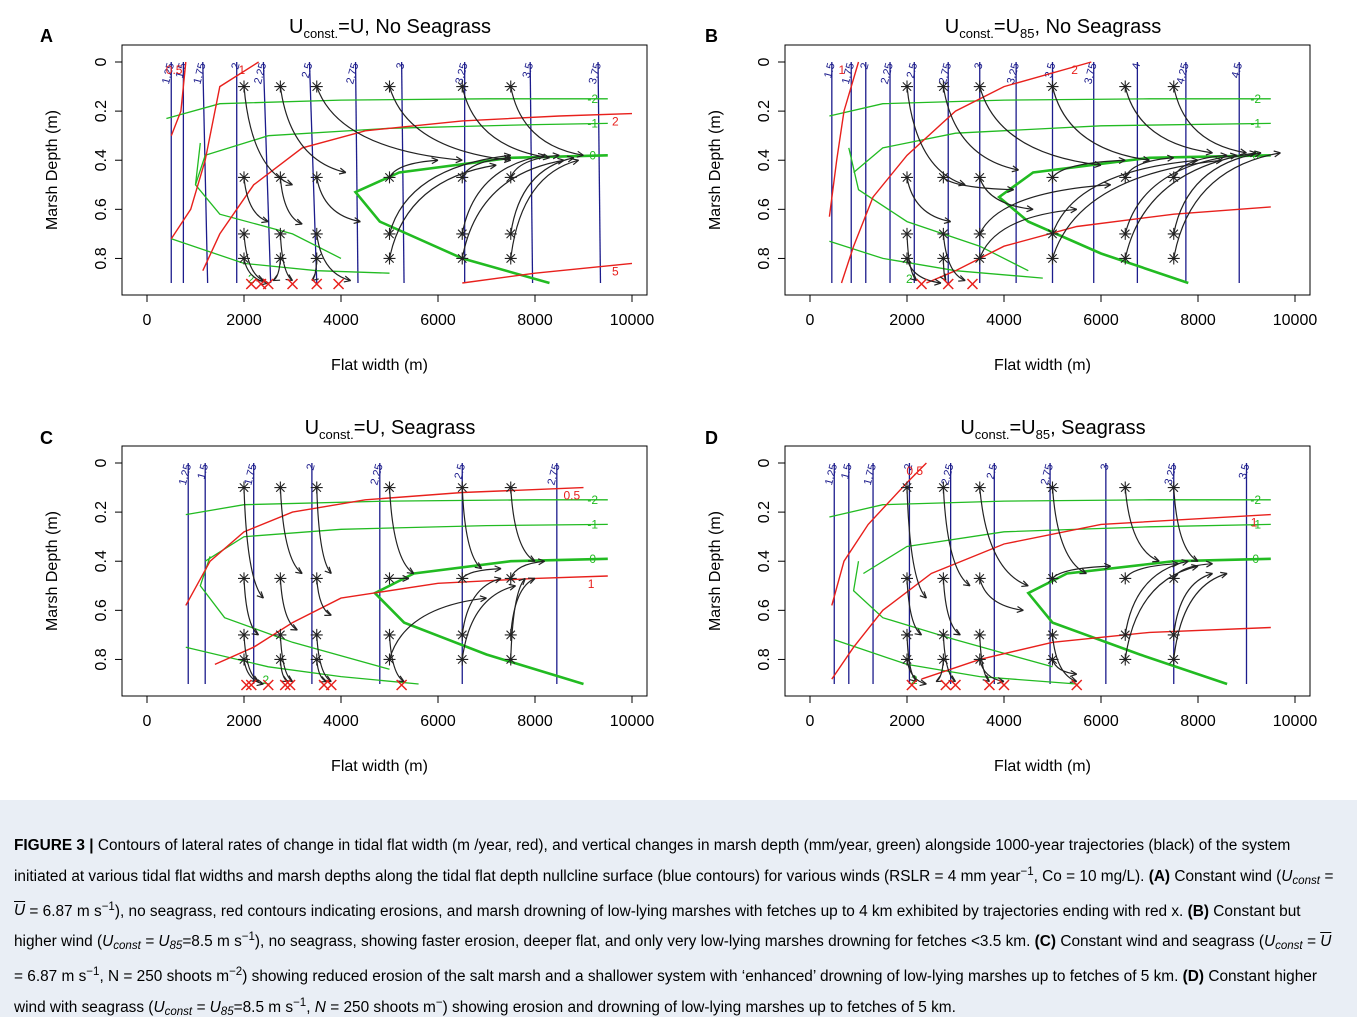  Describe the element at coordinates (591, 584) in the screenshot. I see `red-contour-label: 1` at that location.